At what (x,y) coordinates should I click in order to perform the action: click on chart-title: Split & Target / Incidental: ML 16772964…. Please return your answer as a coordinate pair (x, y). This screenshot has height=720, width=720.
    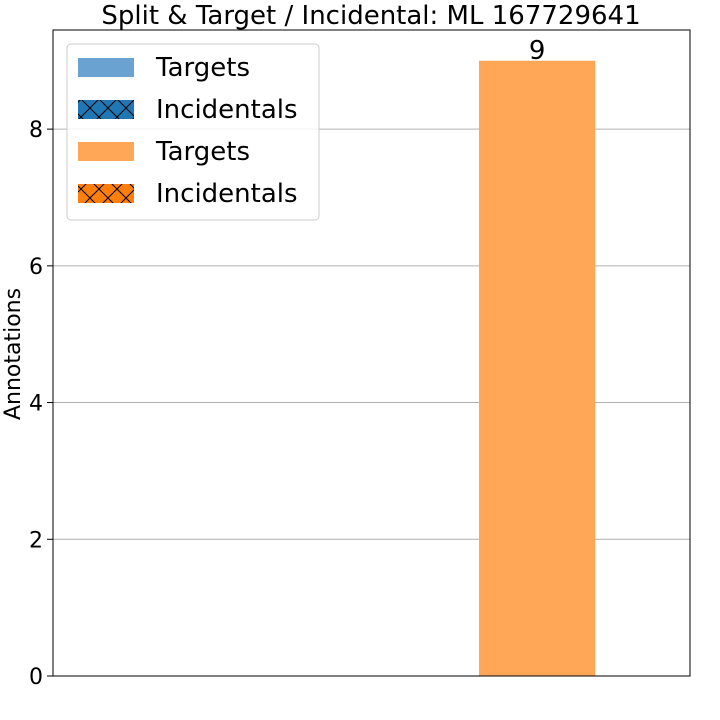
    Looking at the image, I should click on (370, 16).